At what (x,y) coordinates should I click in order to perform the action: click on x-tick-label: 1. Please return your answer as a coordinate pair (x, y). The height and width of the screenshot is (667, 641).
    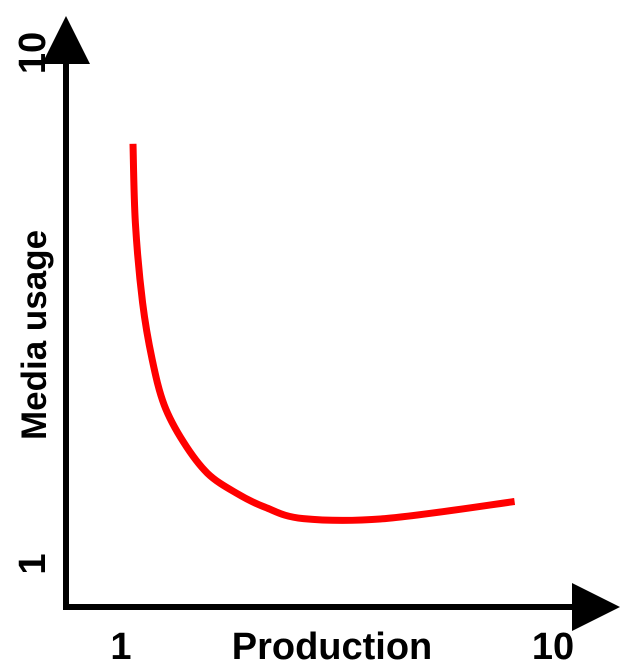
    Looking at the image, I should click on (120, 646).